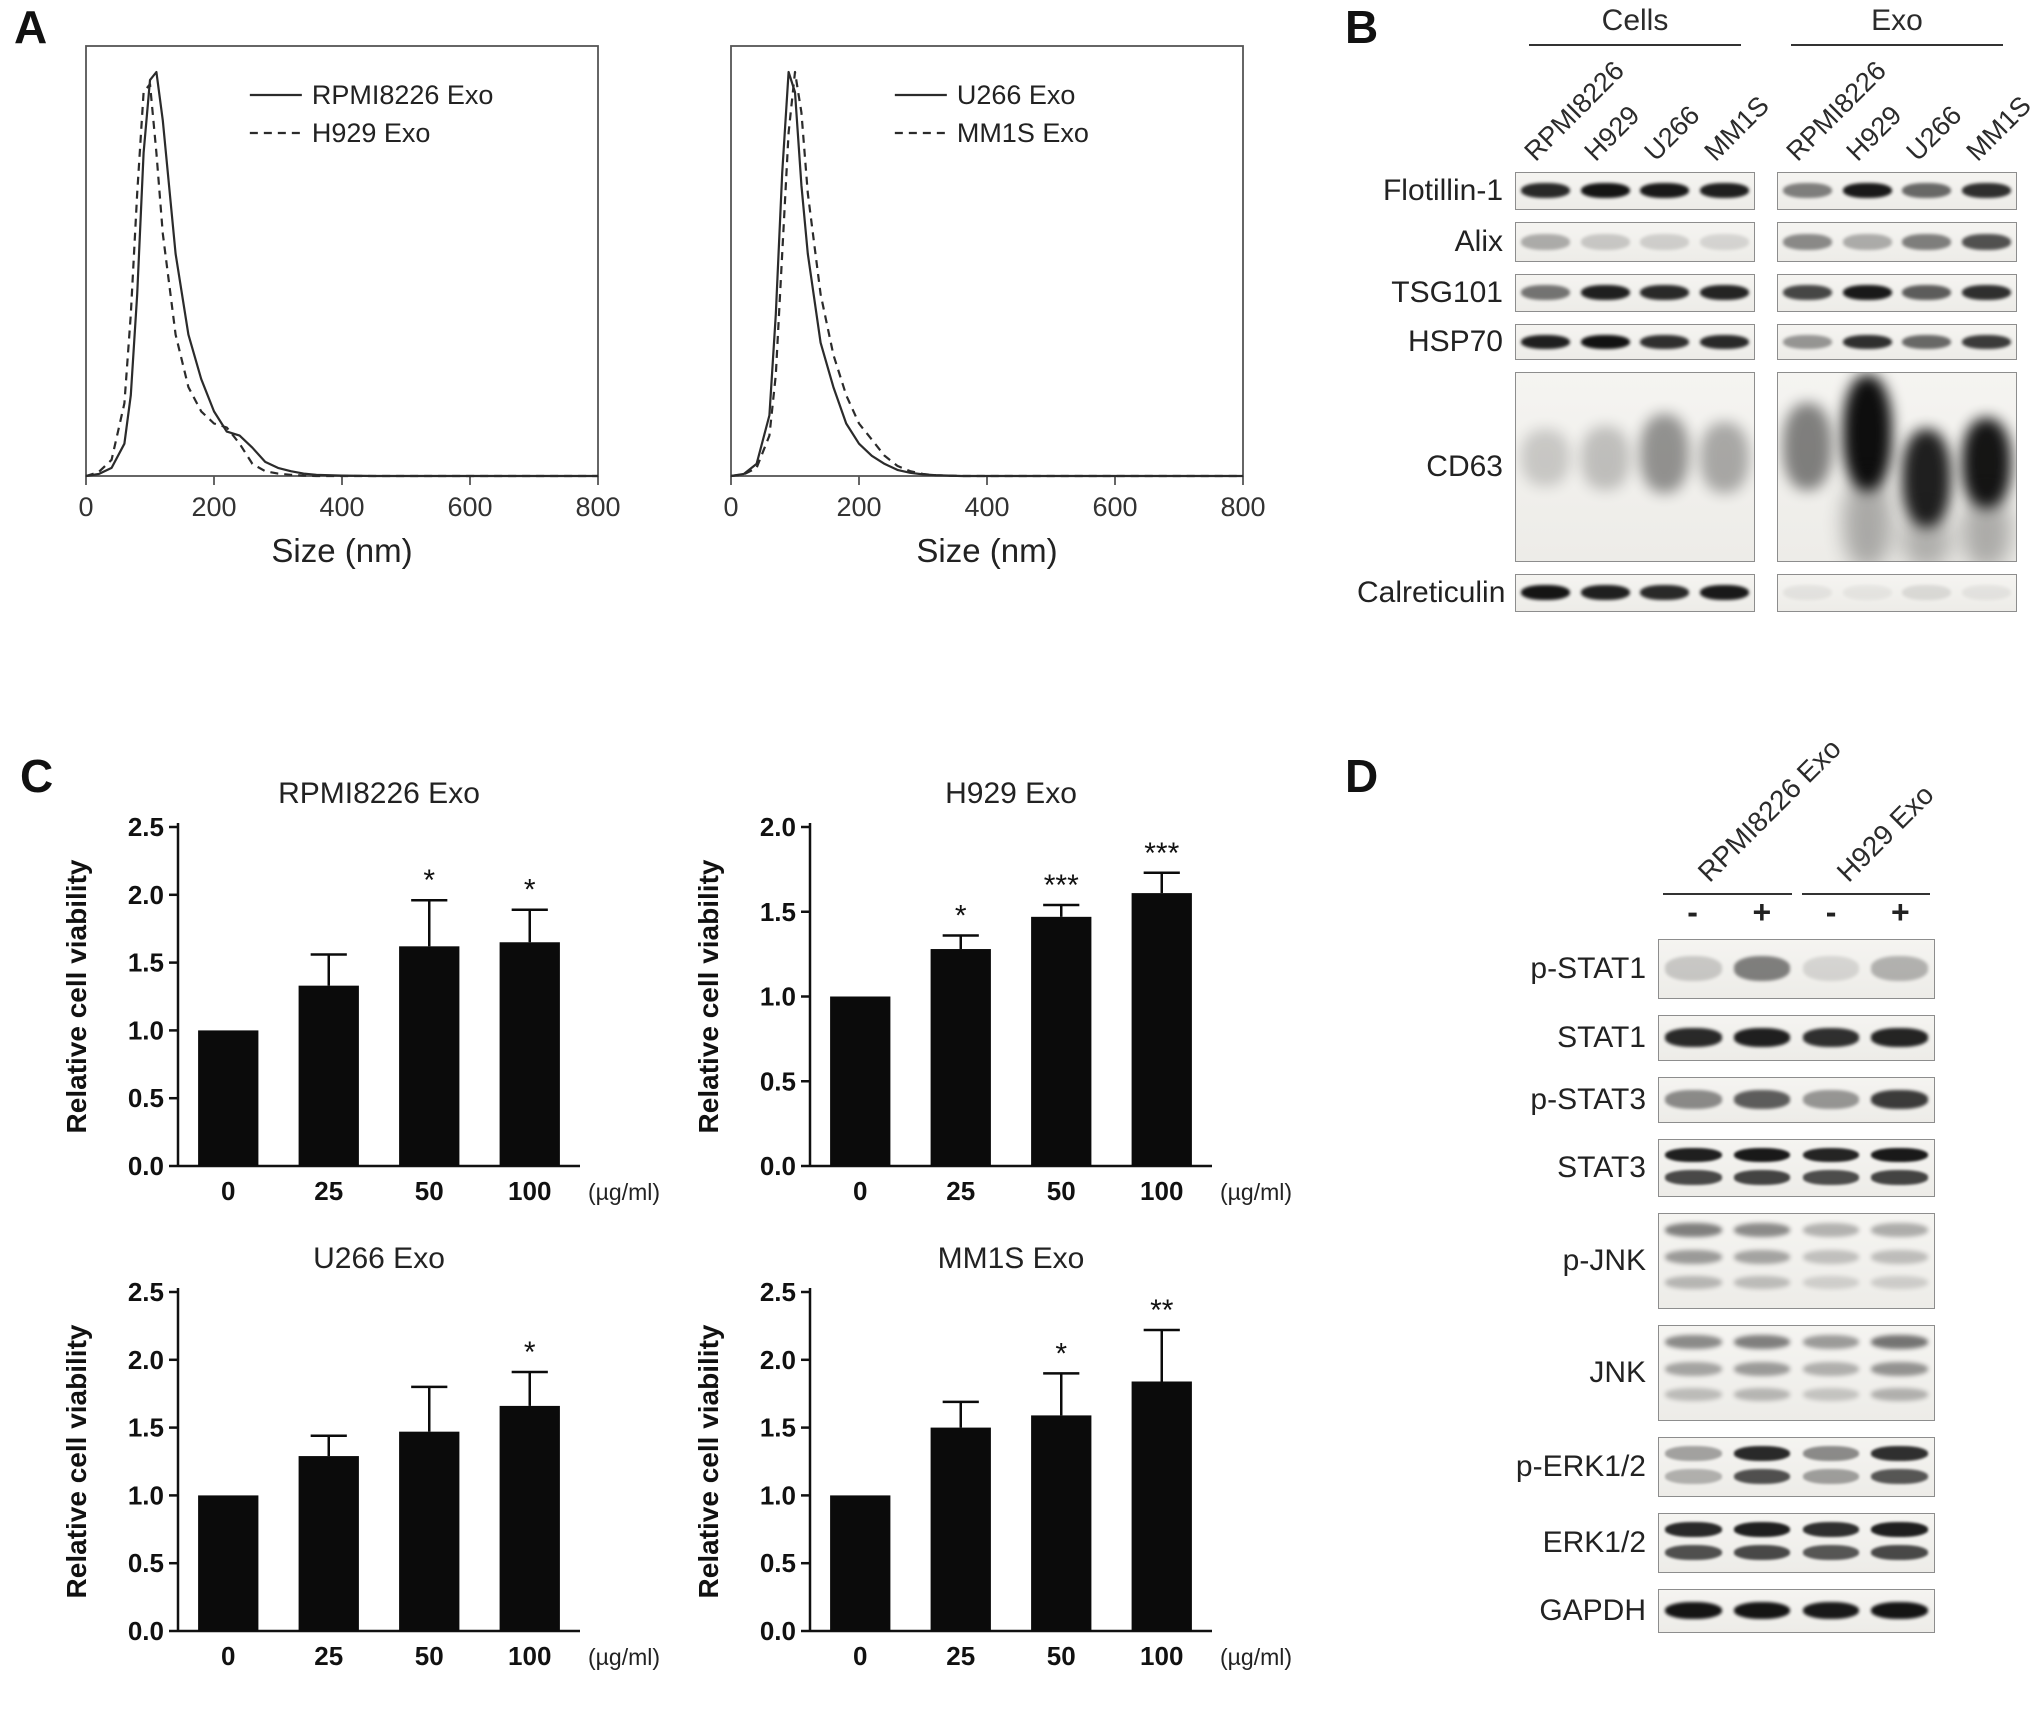  Describe the element at coordinates (1694, 108) in the screenshot. I see `lane-labels-row: RPMI8226 H929 U266 MM1S RPMI8226 H929 U266 MM1S` at that location.